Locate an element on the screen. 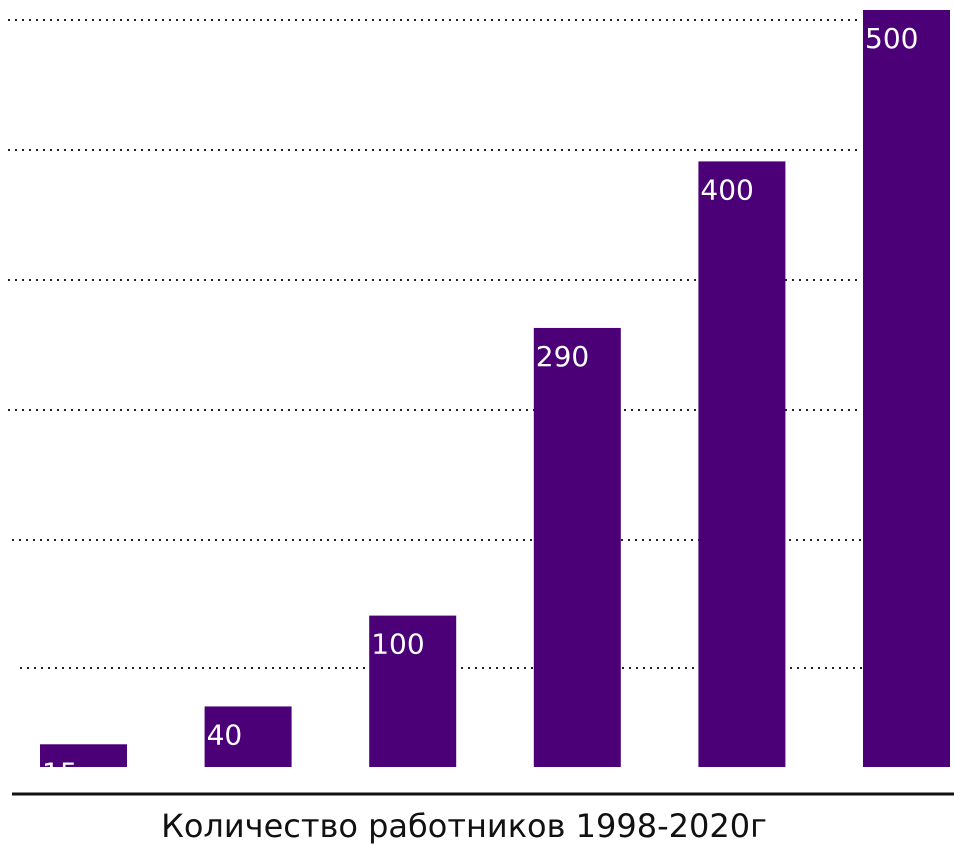 The height and width of the screenshot is (845, 954). value-label: 290 is located at coordinates (562, 356).